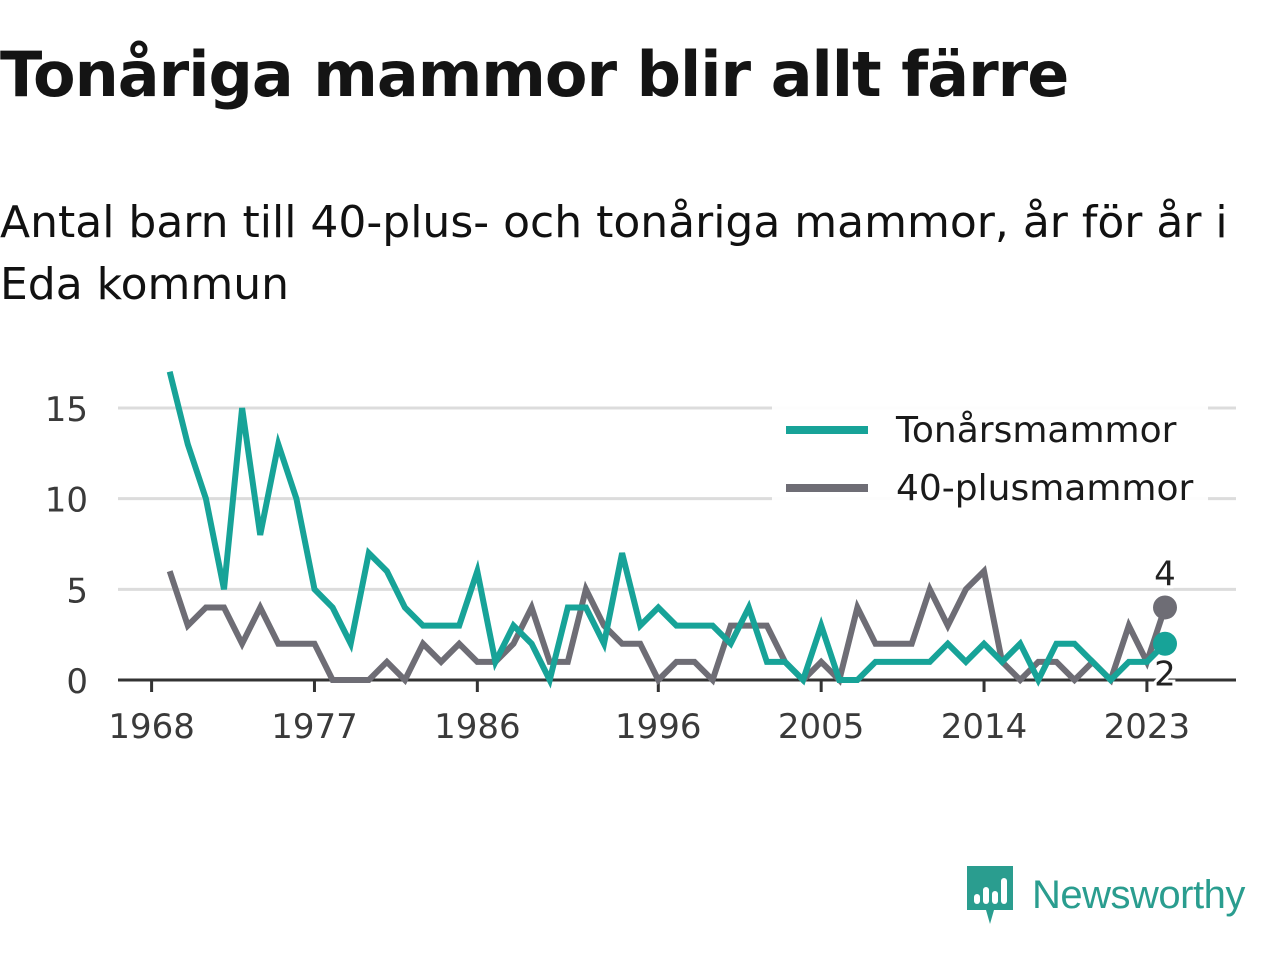  I want to click on series-end-label-0: 2, so click(1165, 675).